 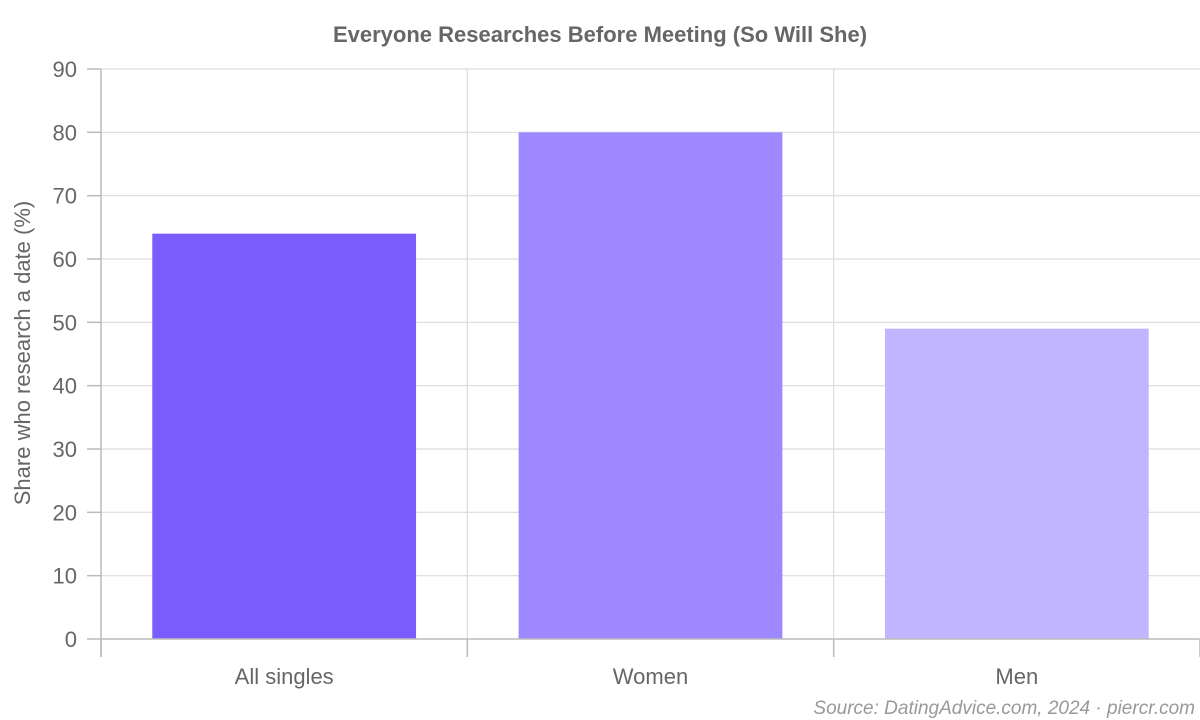 I want to click on y-tick-label: 80, so click(x=65, y=132).